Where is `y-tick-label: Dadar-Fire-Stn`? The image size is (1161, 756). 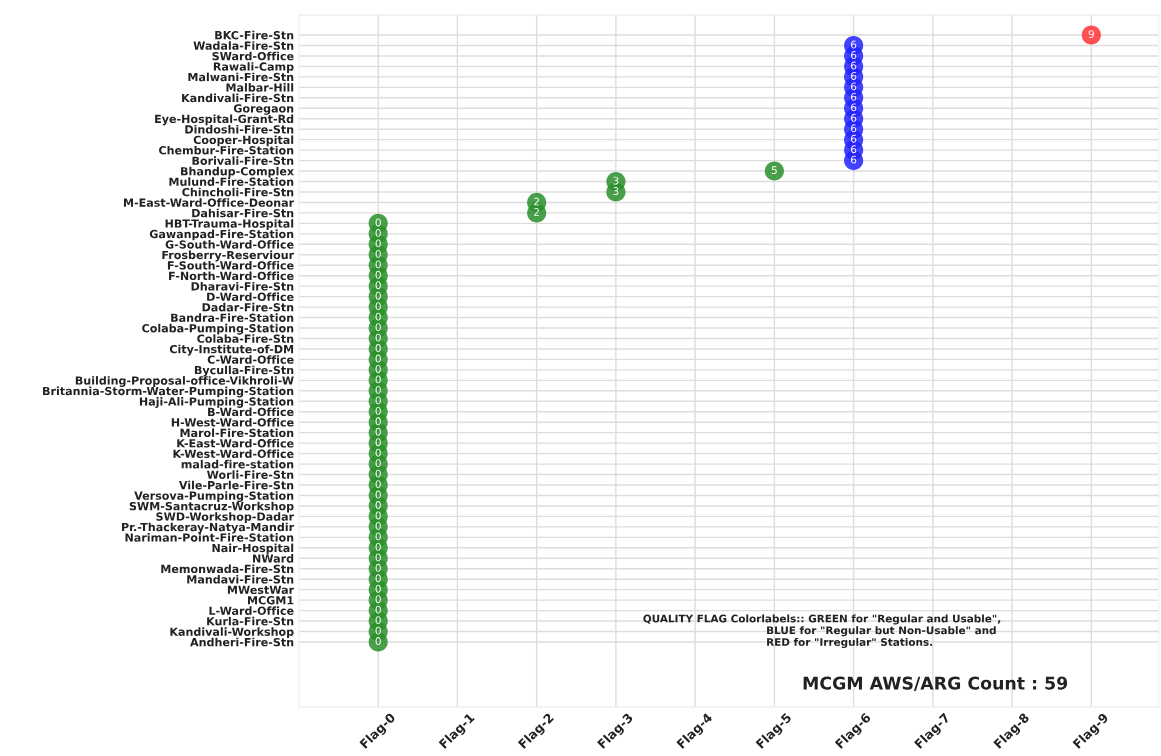
y-tick-label: Dadar-Fire-Stn is located at coordinates (248, 307).